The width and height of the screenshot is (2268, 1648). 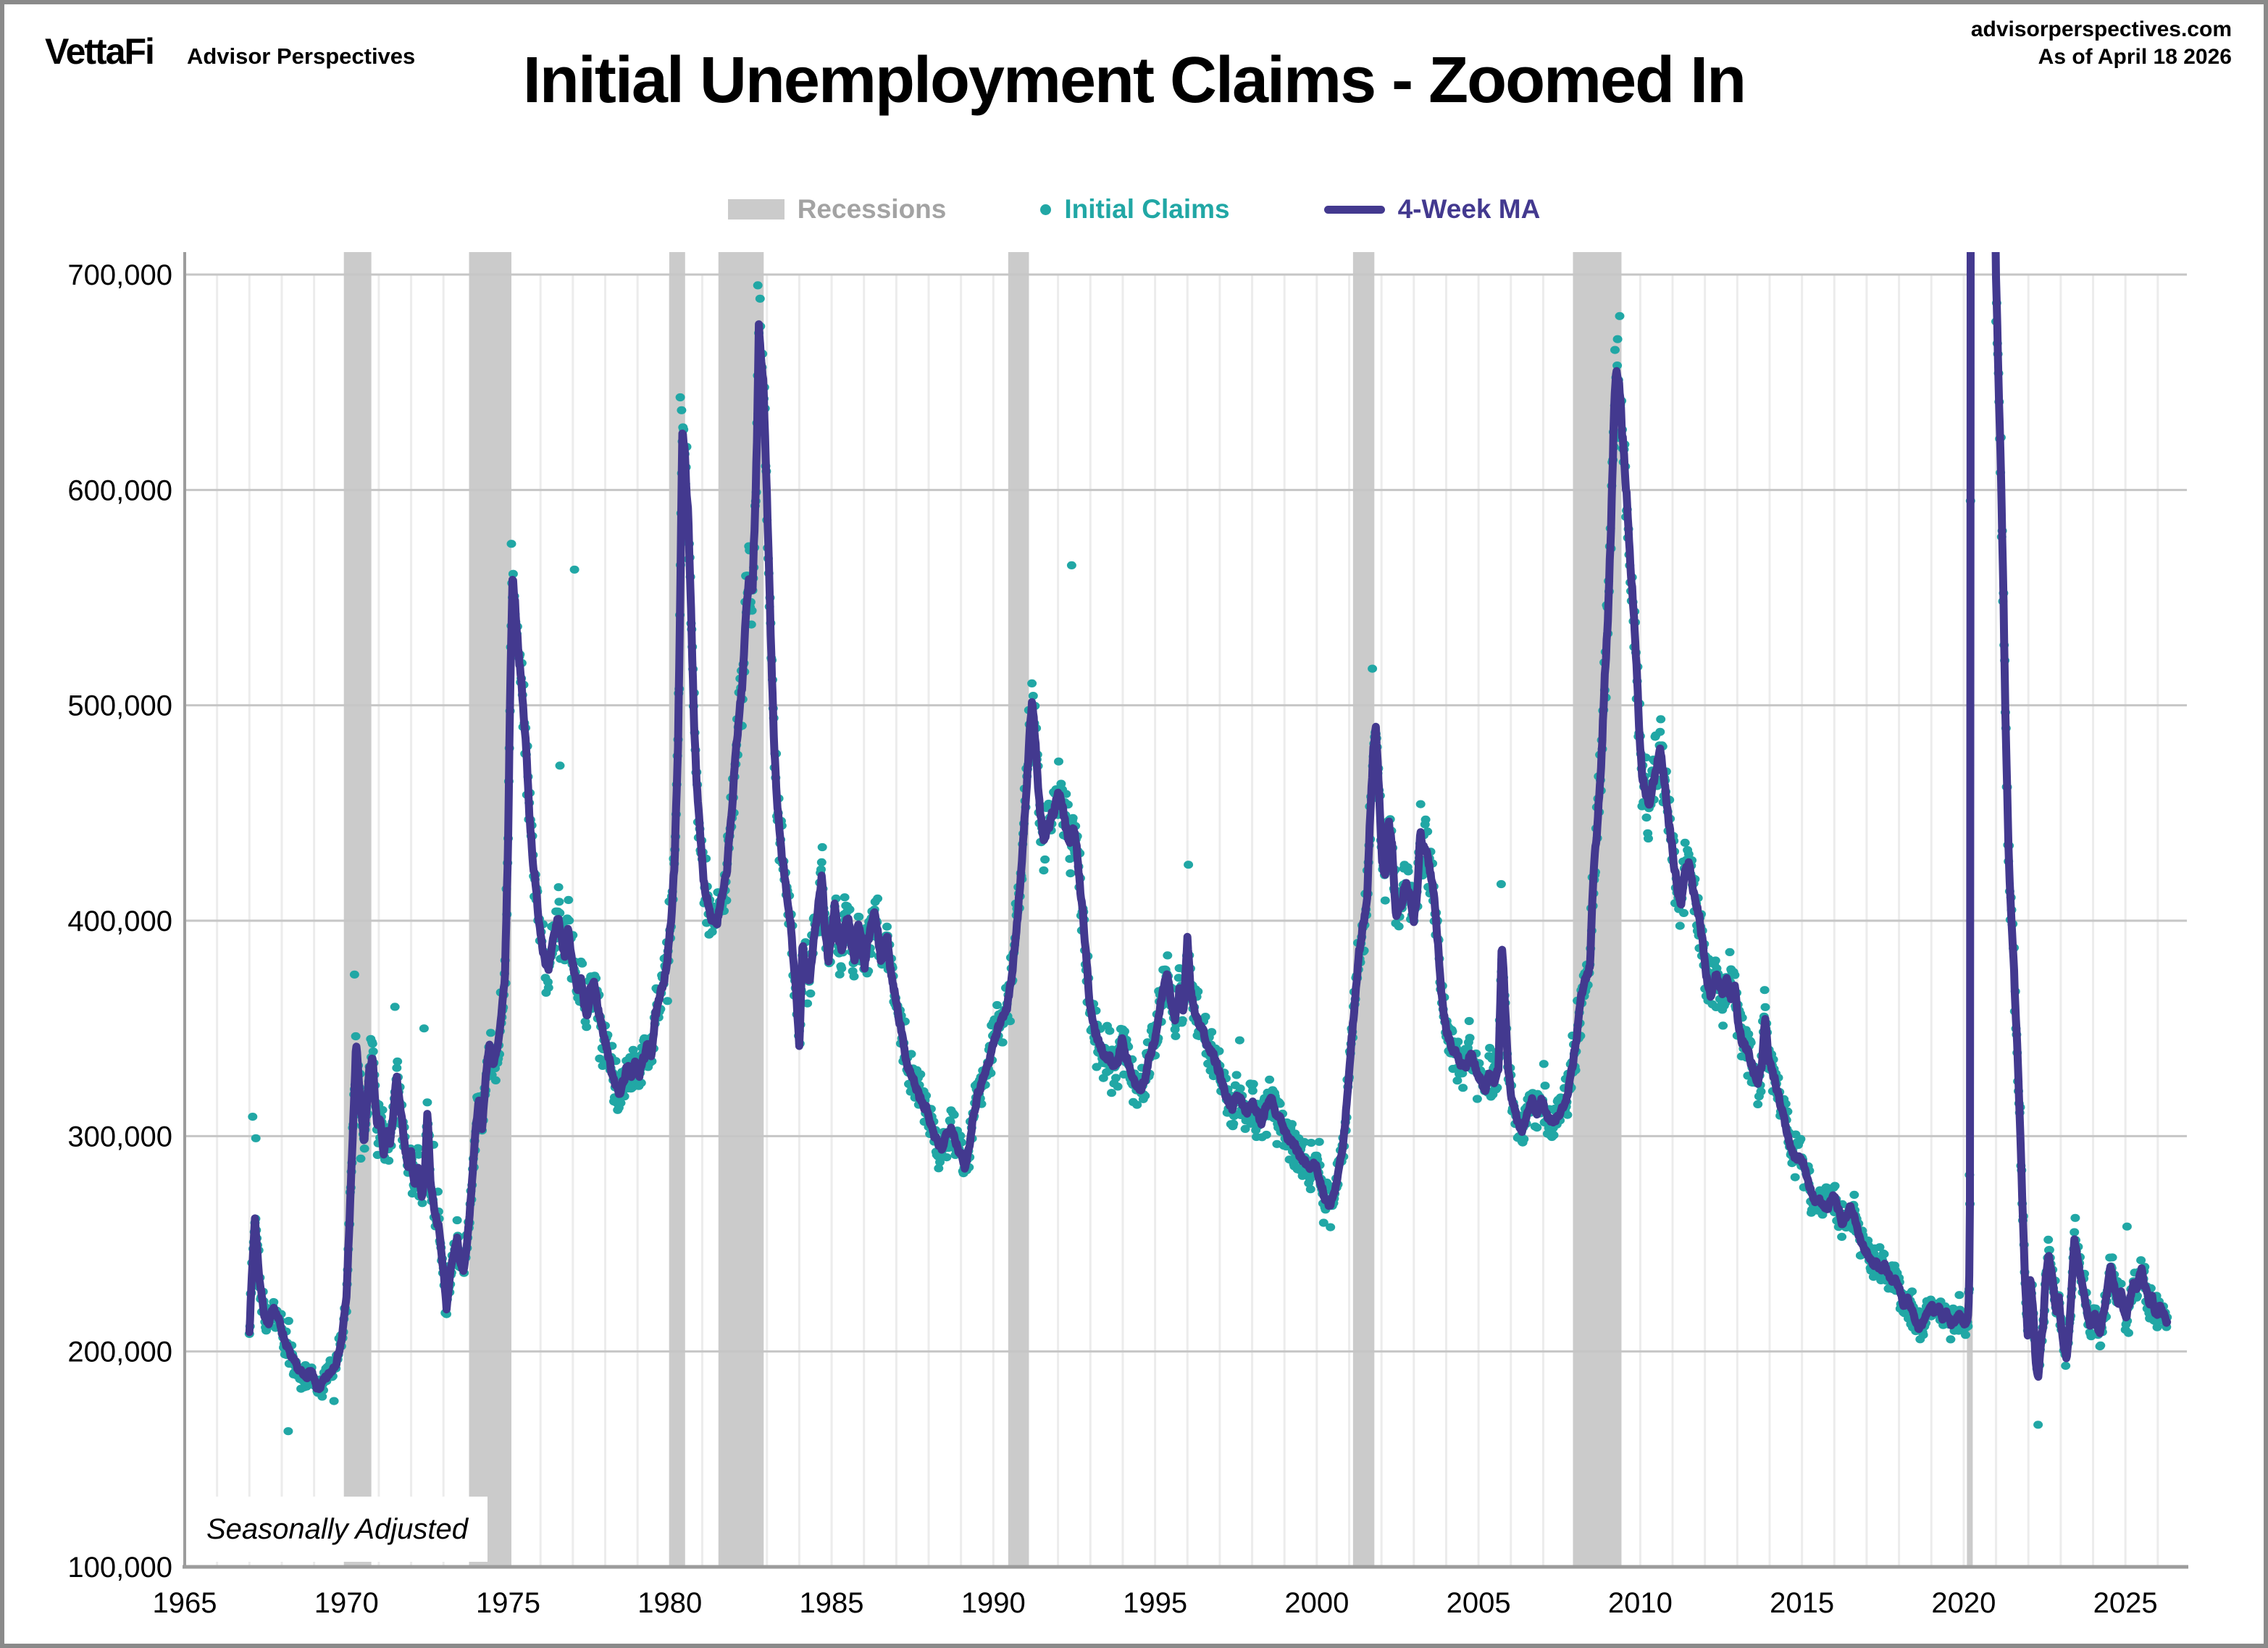 I want to click on recession-swatch-icon, so click(x=756, y=209).